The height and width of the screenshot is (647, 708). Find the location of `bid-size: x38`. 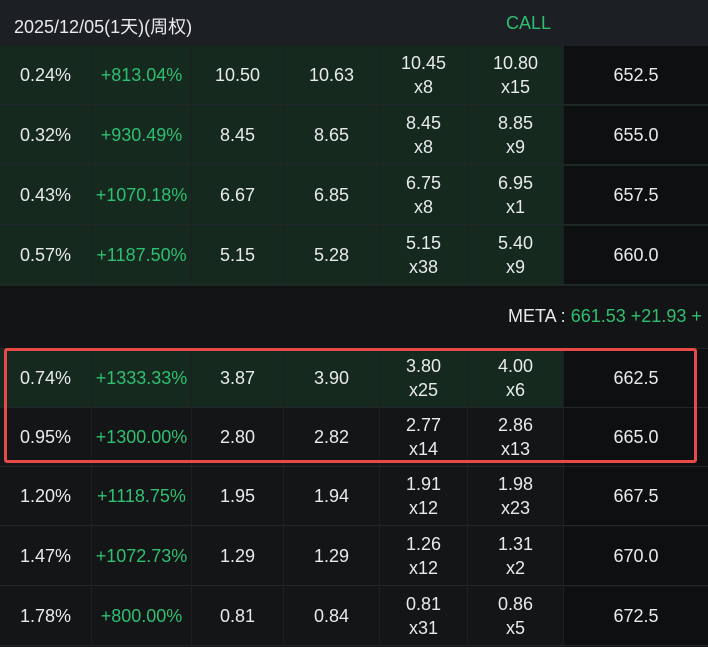

bid-size: x38 is located at coordinates (423, 267).